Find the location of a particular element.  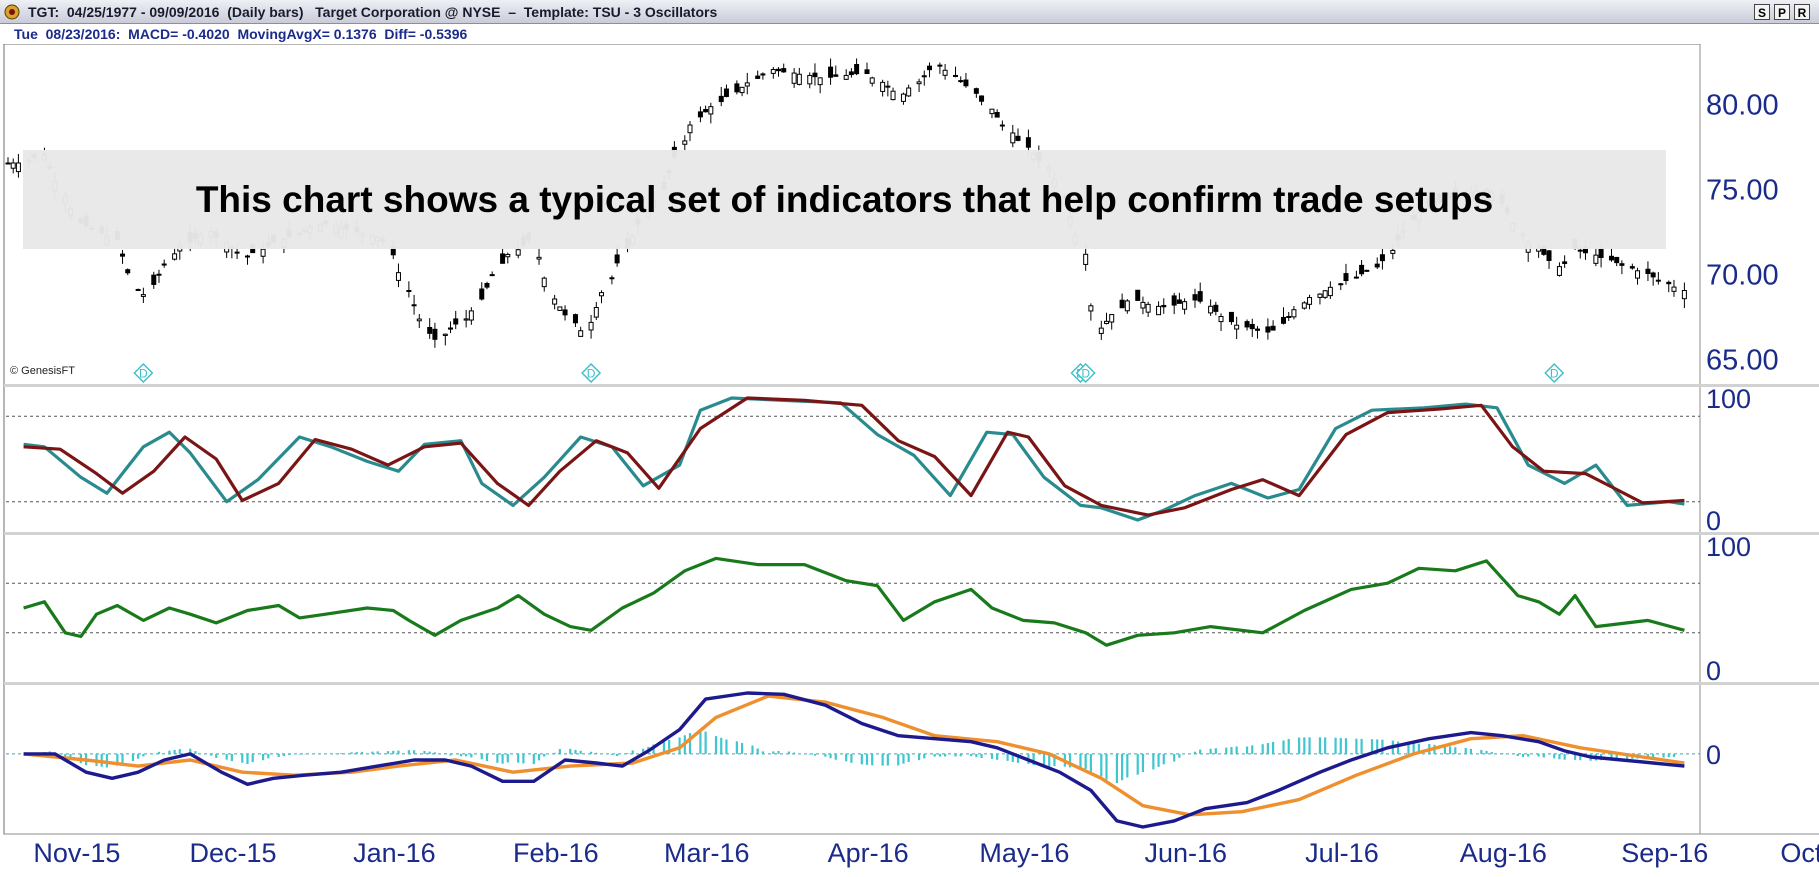

x-axis-label: Nov-15 is located at coordinates (76, 853).